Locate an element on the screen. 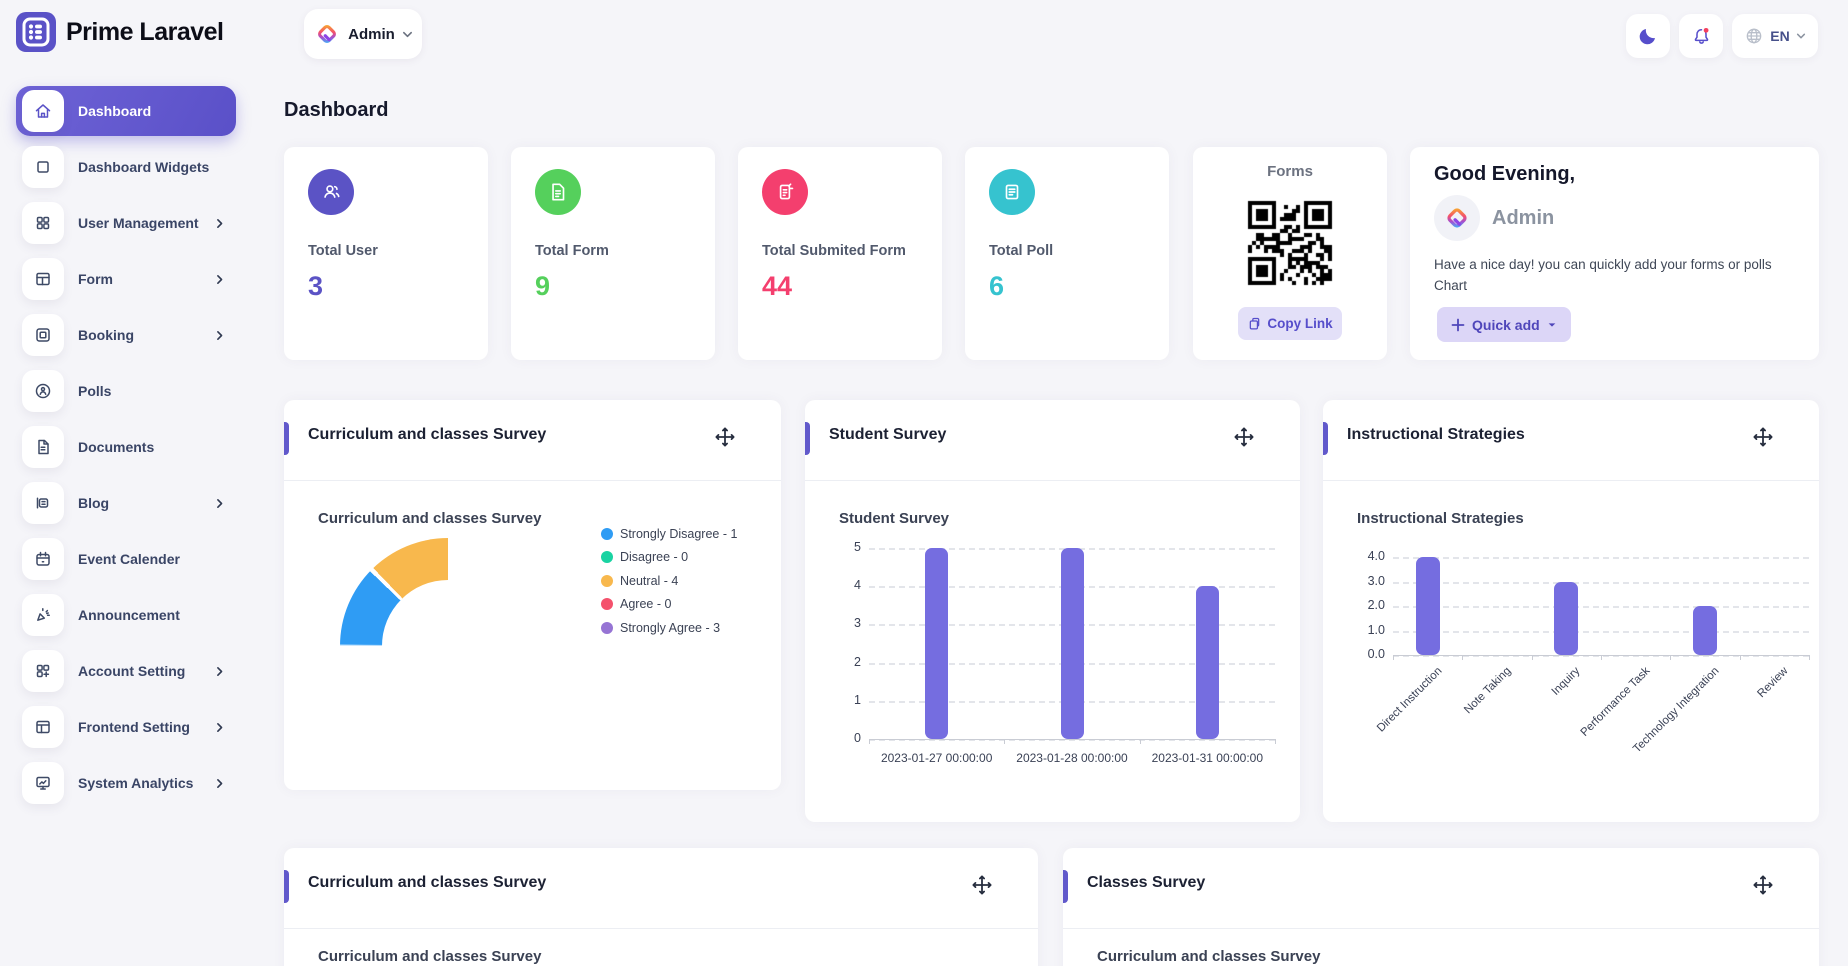 The image size is (1848, 966). sidebar-item-event-calender: Event Calender is located at coordinates (126, 559).